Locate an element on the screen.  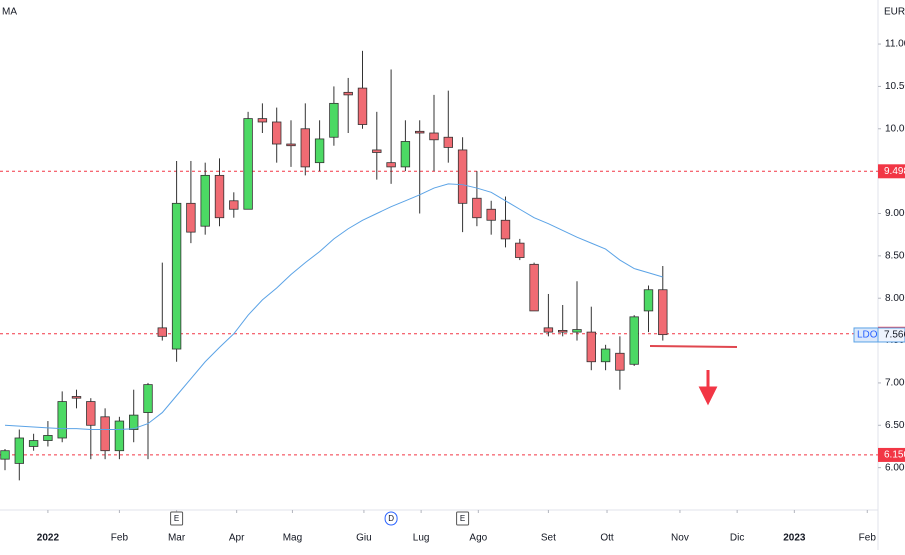
currency: EUR is located at coordinates (894, 12).